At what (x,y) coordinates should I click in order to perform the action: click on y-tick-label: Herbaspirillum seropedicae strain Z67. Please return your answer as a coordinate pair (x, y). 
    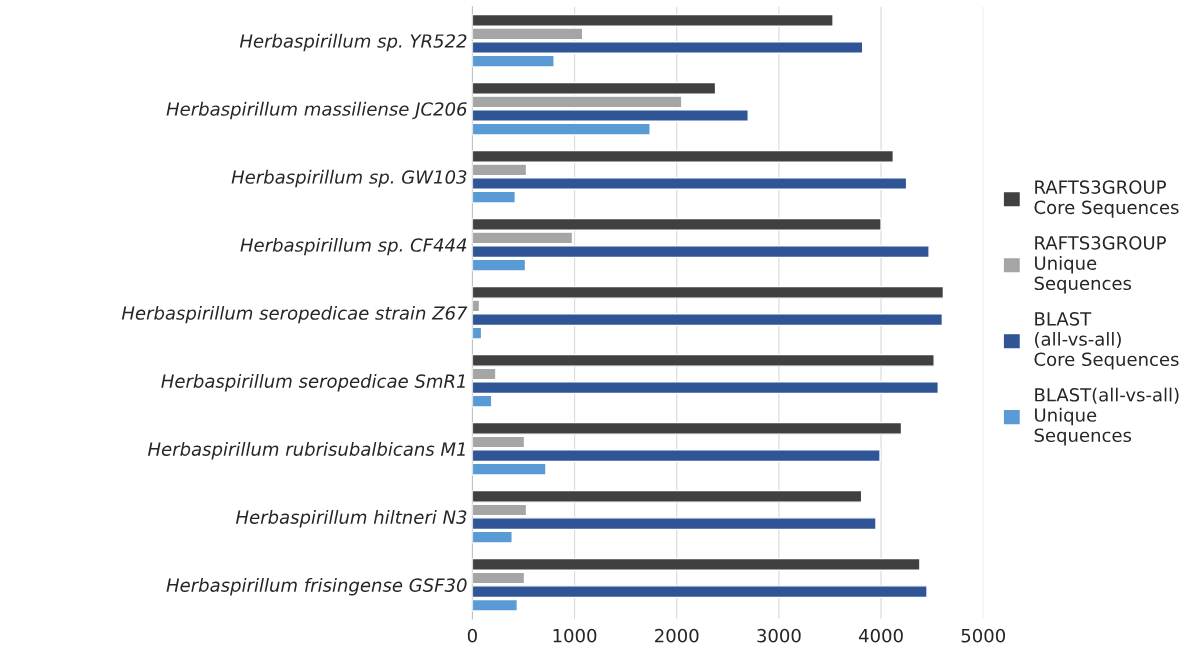
    Looking at the image, I should click on (294, 314).